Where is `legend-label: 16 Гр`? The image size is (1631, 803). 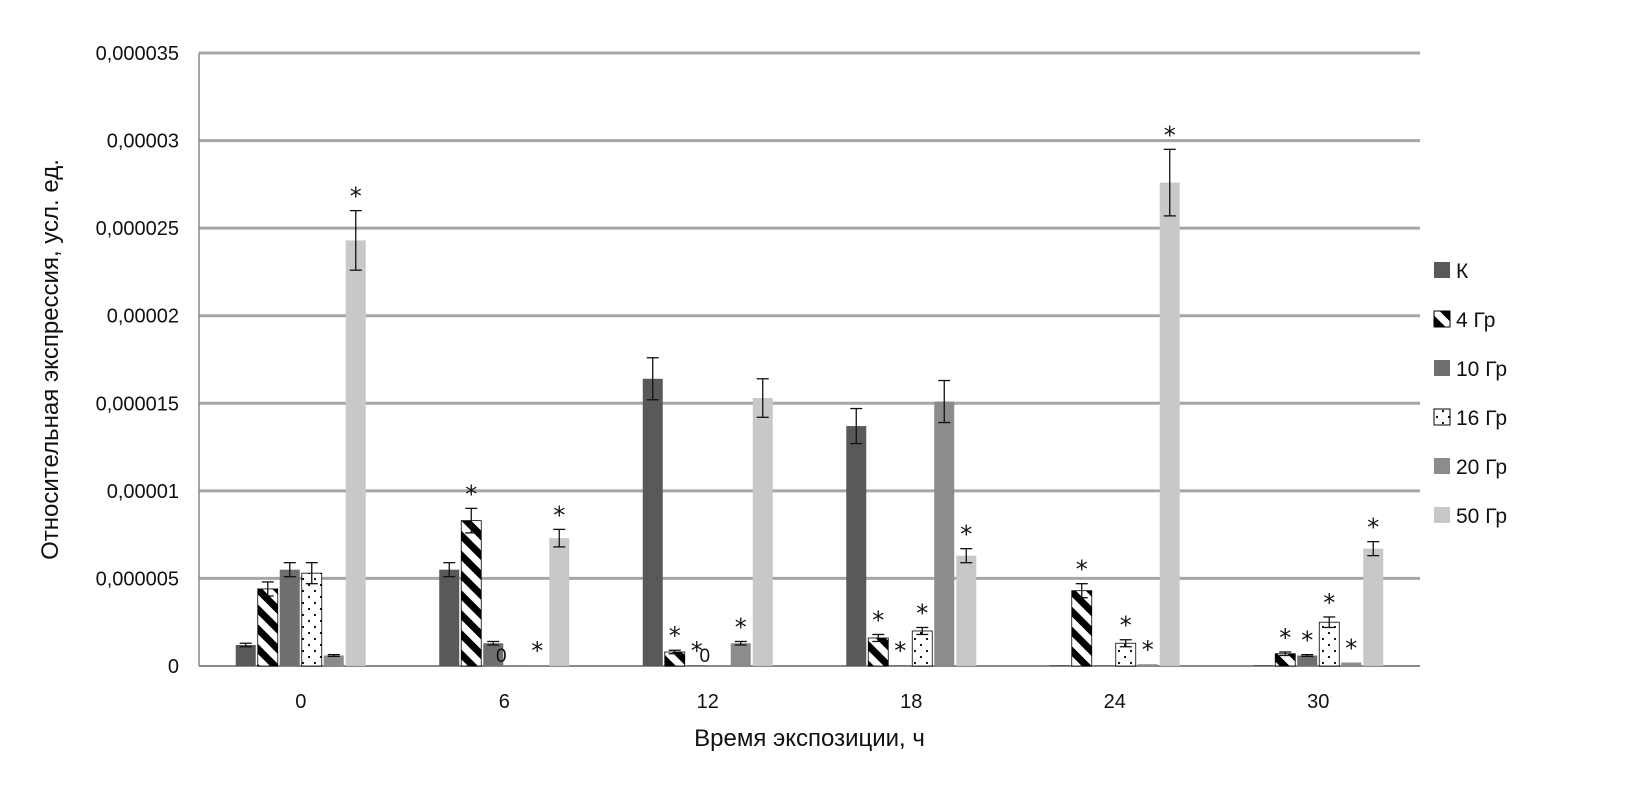
legend-label: 16 Гр is located at coordinates (1481, 418).